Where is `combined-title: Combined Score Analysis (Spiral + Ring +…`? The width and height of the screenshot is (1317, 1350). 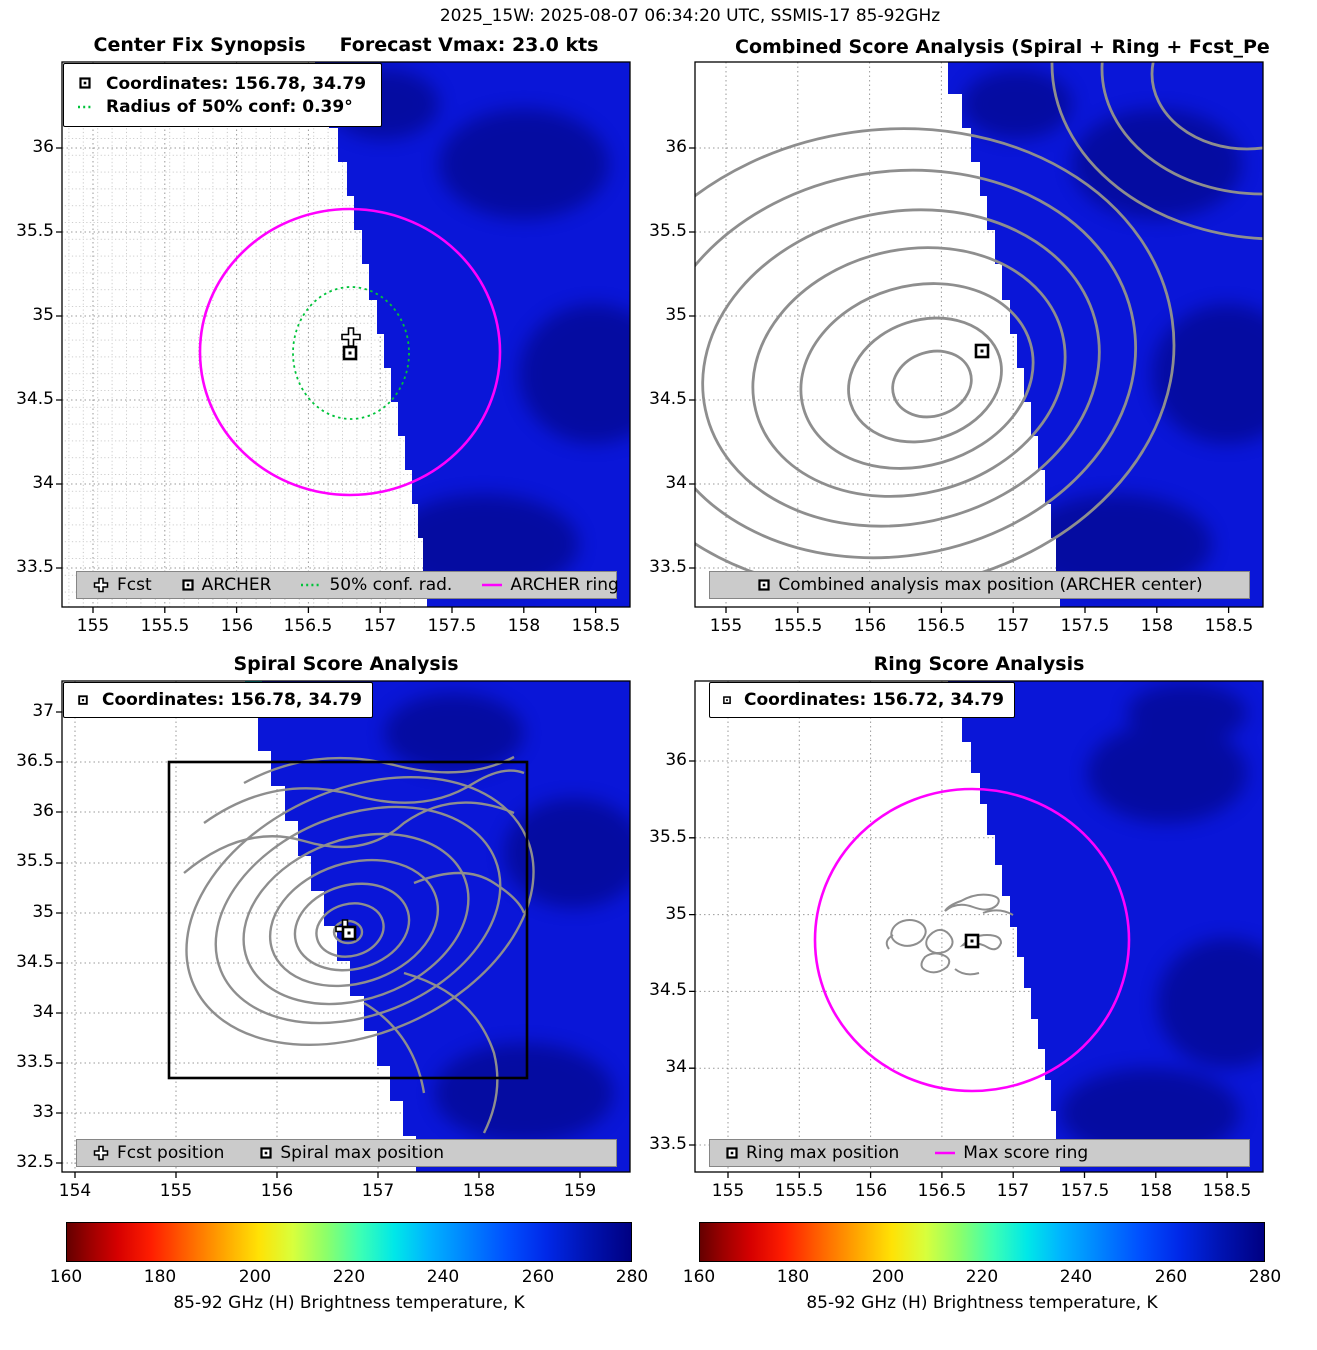 combined-title: Combined Score Analysis (Spiral + Ring +… is located at coordinates (1002, 47).